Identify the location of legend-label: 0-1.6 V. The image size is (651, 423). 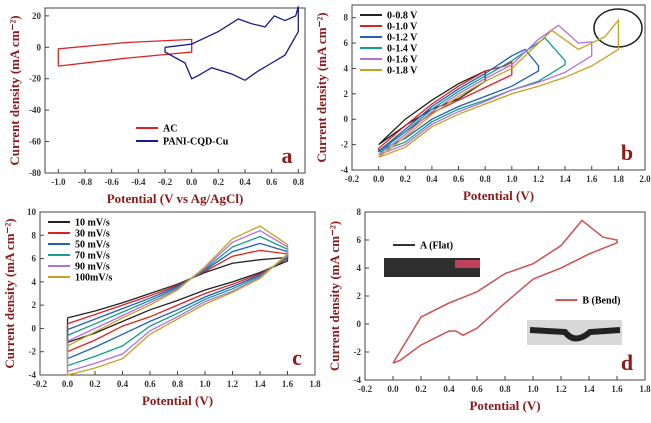
(402, 60).